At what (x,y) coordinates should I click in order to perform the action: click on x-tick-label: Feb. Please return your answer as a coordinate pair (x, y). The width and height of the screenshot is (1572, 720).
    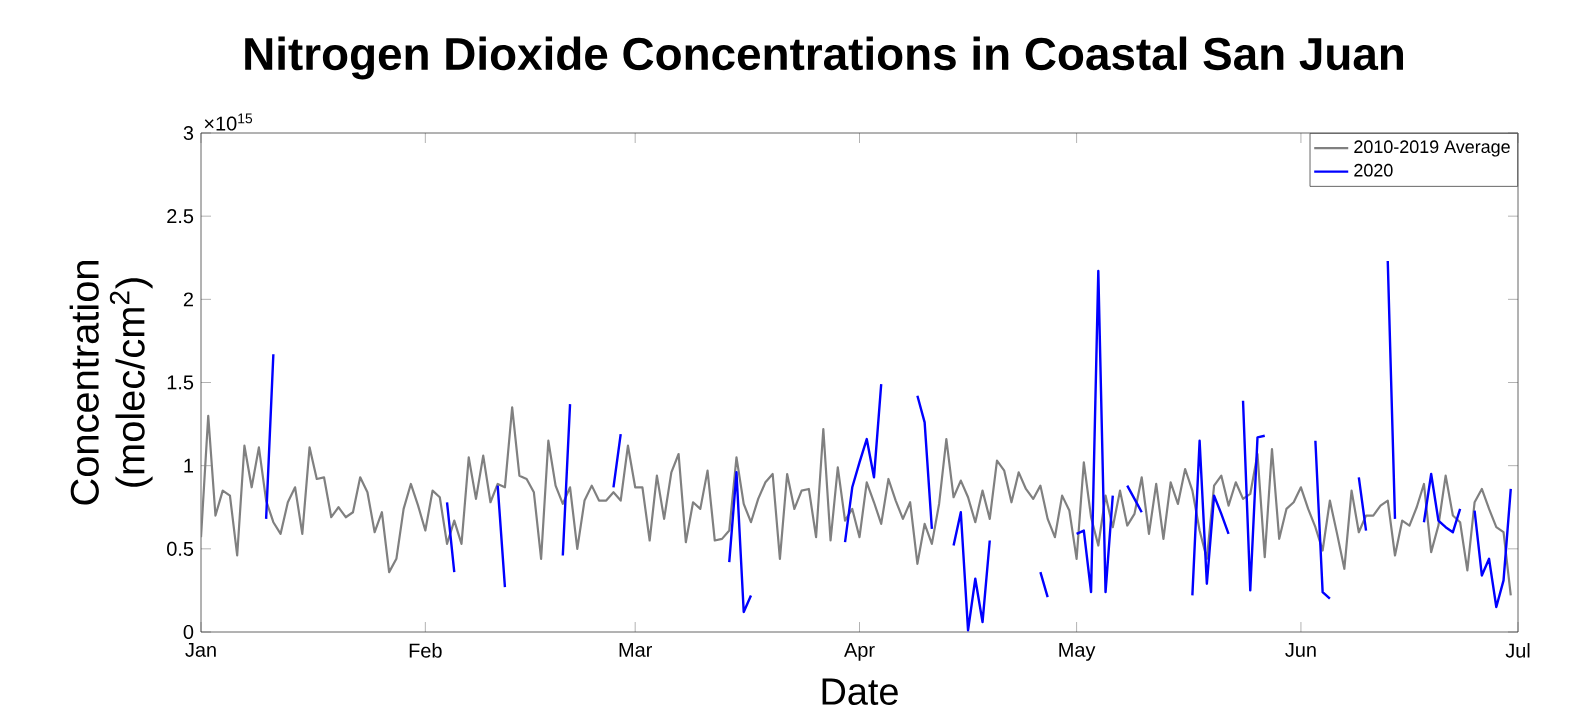
    Looking at the image, I should click on (425, 650).